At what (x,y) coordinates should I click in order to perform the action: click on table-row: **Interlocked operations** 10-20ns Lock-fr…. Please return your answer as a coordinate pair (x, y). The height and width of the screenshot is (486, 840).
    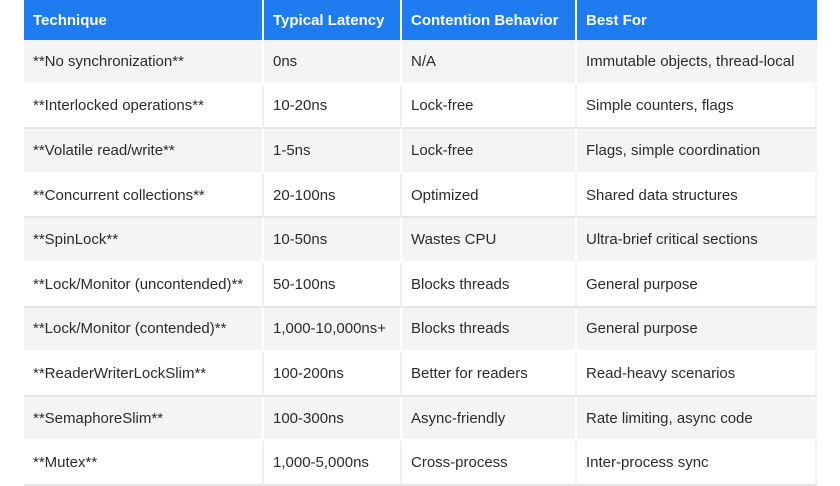
    Looking at the image, I should click on (420, 107).